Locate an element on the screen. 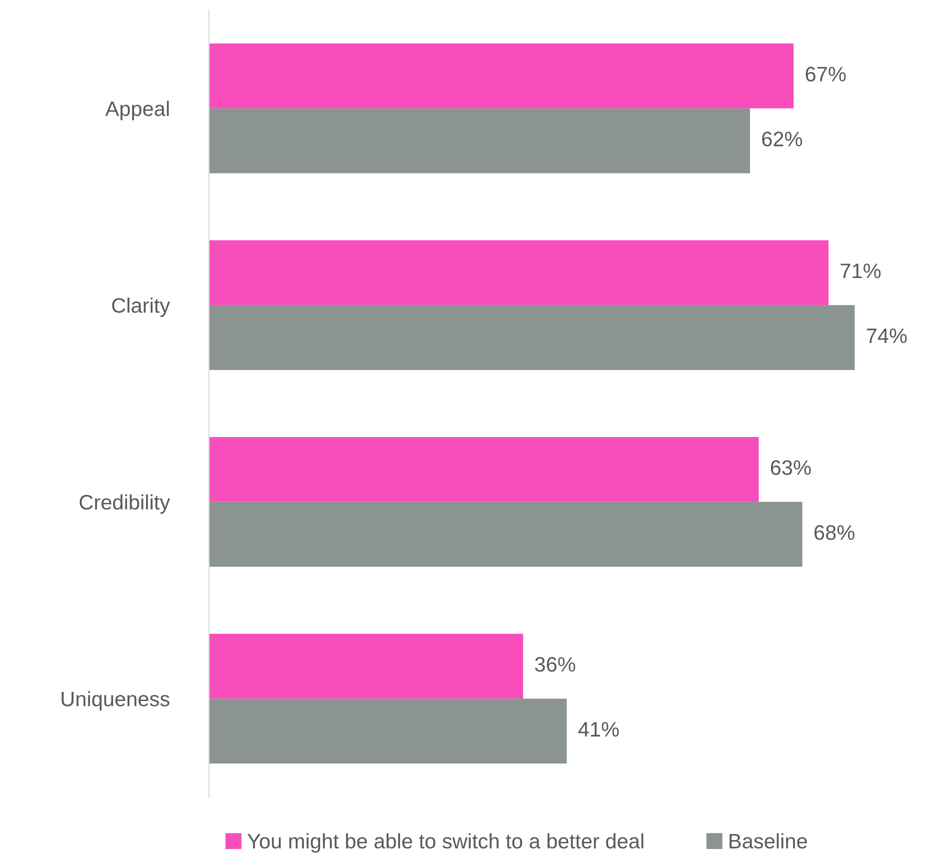 The width and height of the screenshot is (940, 867). data-label: 36% is located at coordinates (555, 664).